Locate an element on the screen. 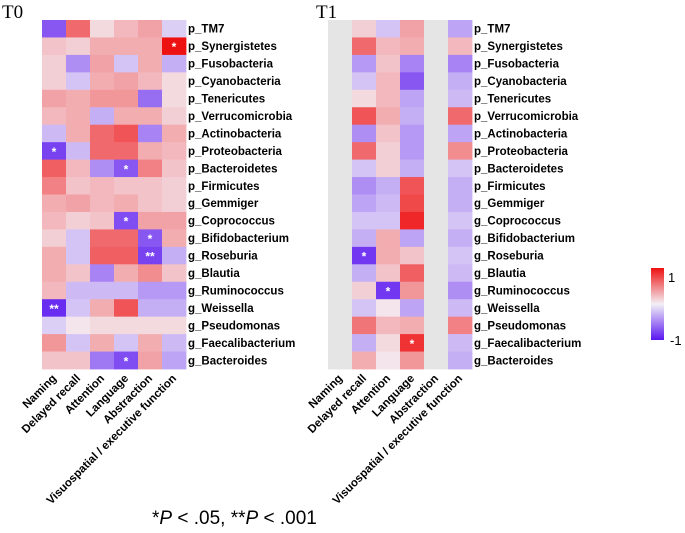 The width and height of the screenshot is (685, 533). row-label: p_Synergistetes is located at coordinates (518, 47).